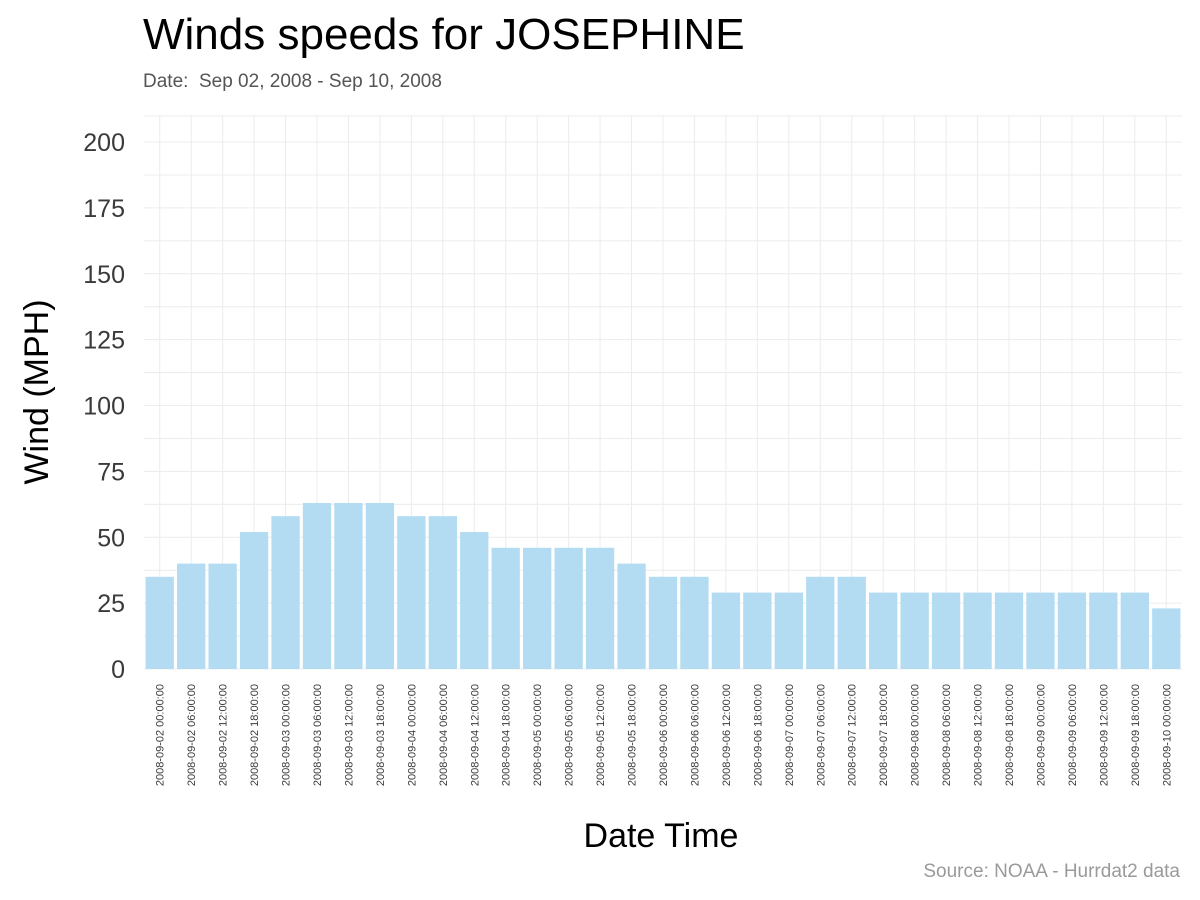 Image resolution: width=1200 pixels, height=900 pixels. What do you see at coordinates (695, 735) in the screenshot?
I see `x-tick-label: 2008-09-06 06:00:00` at bounding box center [695, 735].